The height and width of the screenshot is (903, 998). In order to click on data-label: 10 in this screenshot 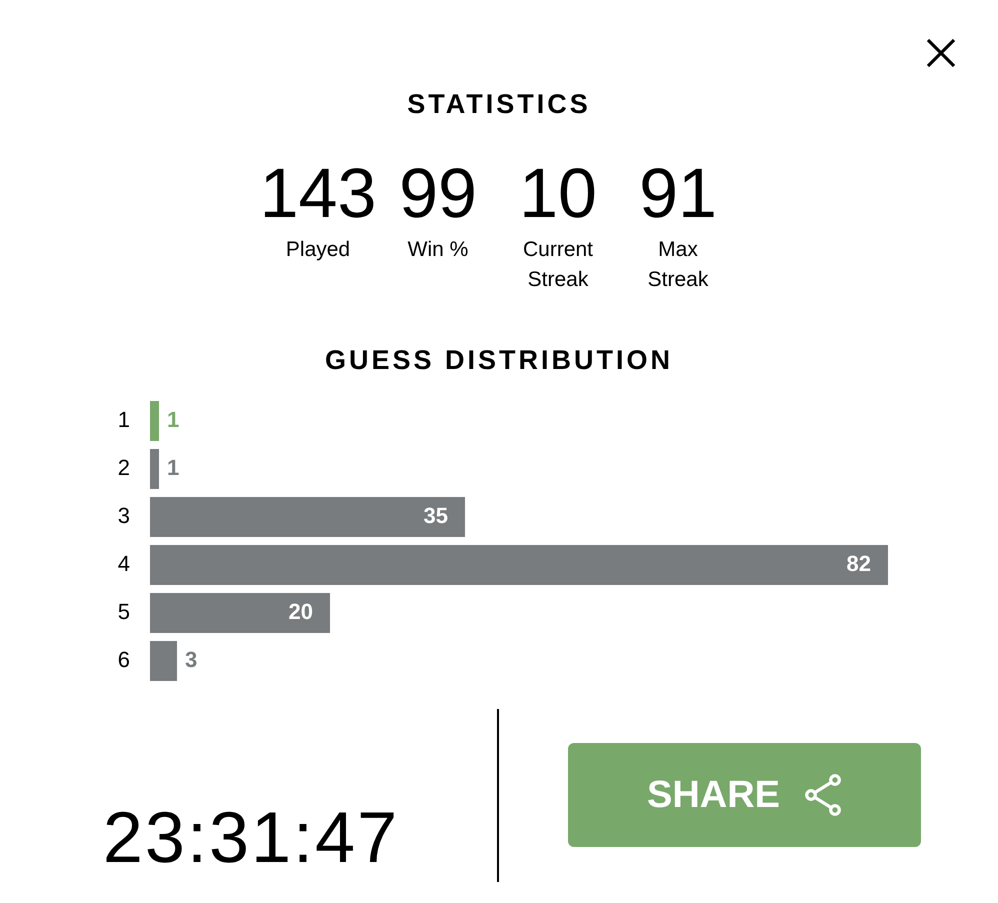, I will do `click(558, 193)`.